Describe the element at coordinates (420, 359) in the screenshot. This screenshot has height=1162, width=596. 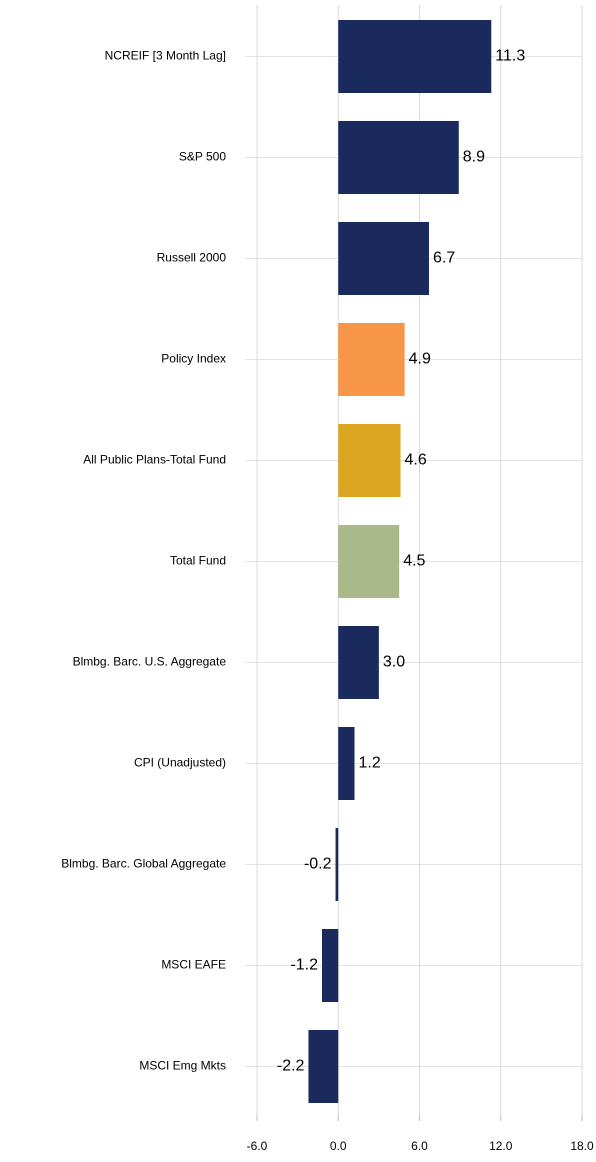
I see `data-label: 4.9` at that location.